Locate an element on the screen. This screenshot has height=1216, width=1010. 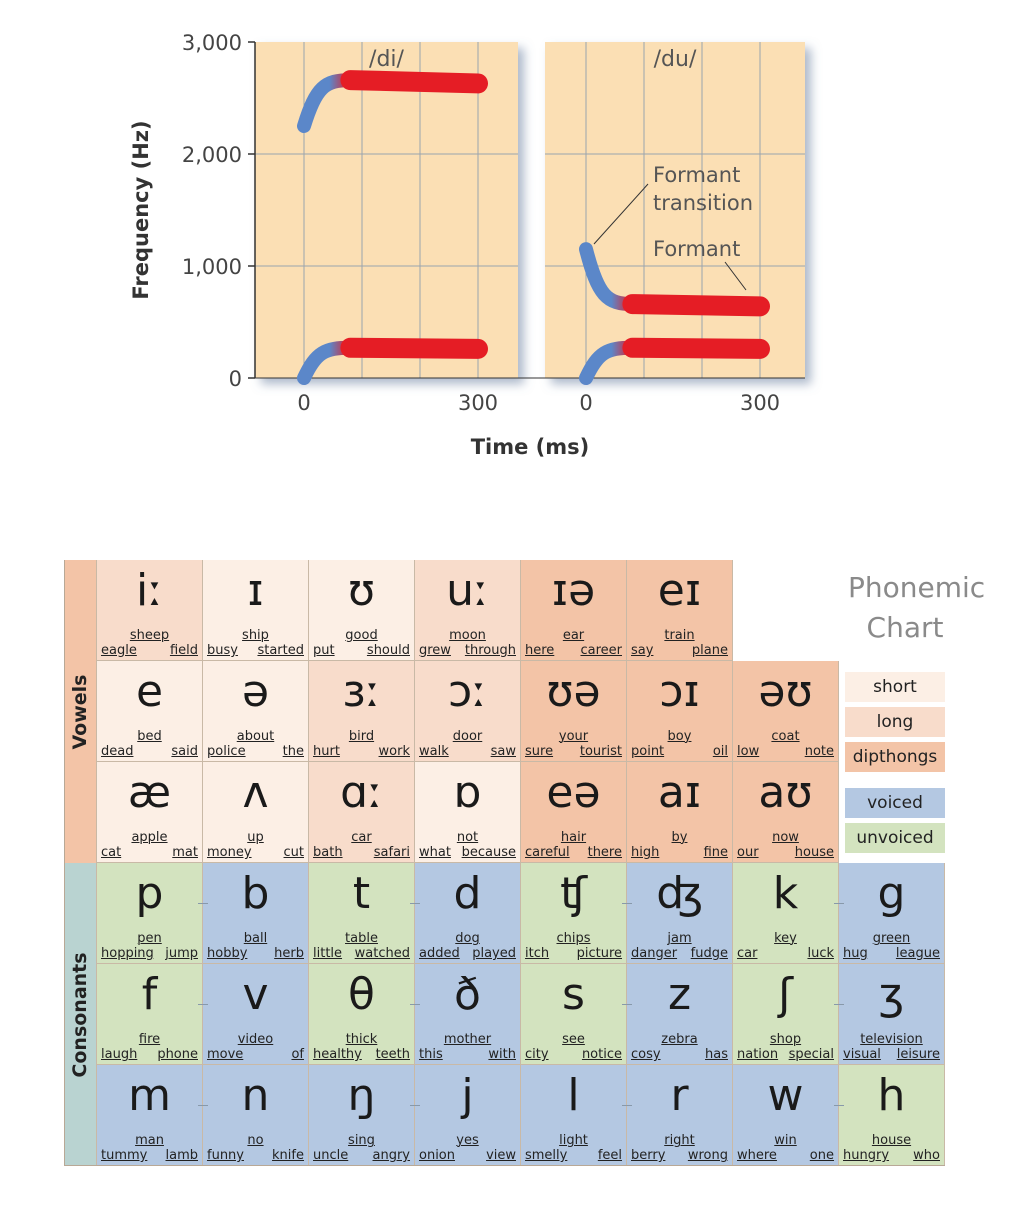
example-word: berry is located at coordinates (648, 1155).